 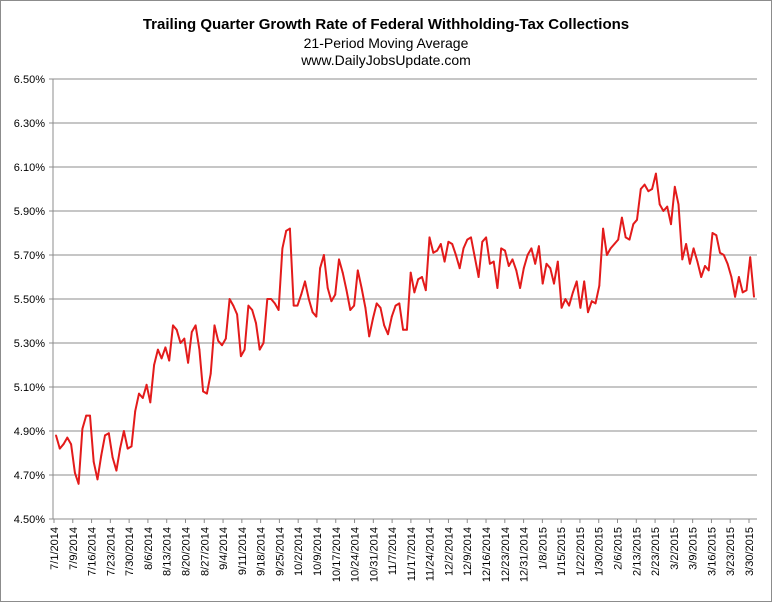 What do you see at coordinates (600, 551) in the screenshot?
I see `x-tick-label: 1/30/2015` at bounding box center [600, 551].